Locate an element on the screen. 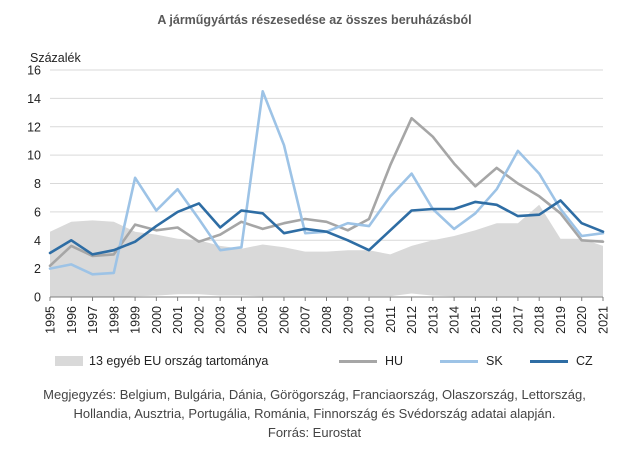 This screenshot has height=453, width=629. x-tick-2014: 2014 is located at coordinates (455, 320).